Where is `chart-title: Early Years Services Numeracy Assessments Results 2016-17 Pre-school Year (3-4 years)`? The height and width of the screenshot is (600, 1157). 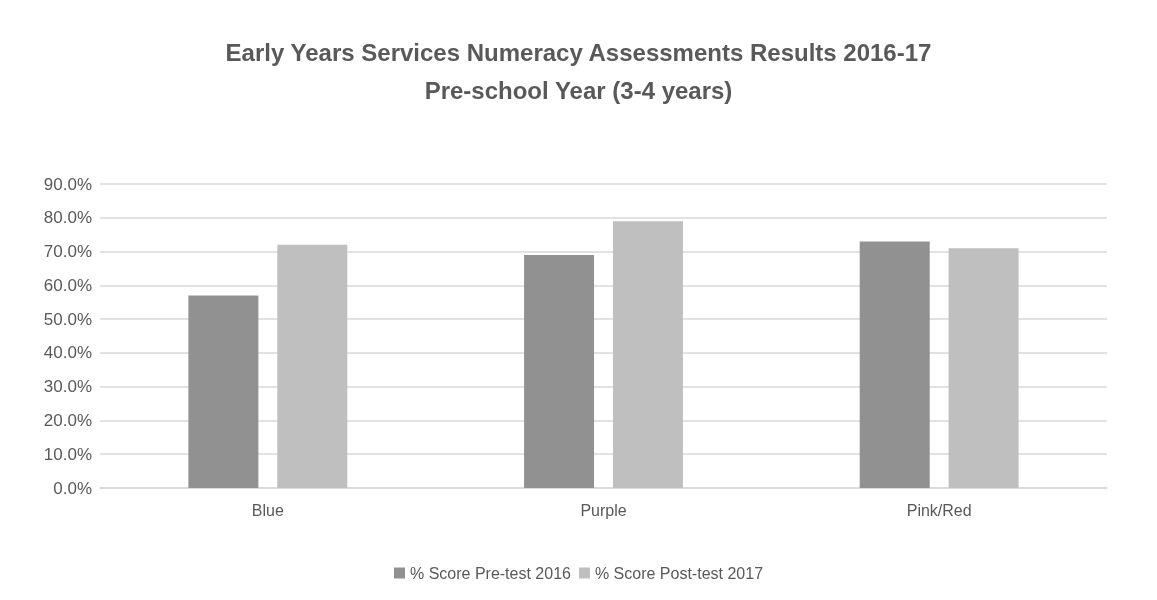 chart-title: Early Years Services Numeracy Assessments Results 2016-17 Pre-school Year (3-4 years) is located at coordinates (578, 71).